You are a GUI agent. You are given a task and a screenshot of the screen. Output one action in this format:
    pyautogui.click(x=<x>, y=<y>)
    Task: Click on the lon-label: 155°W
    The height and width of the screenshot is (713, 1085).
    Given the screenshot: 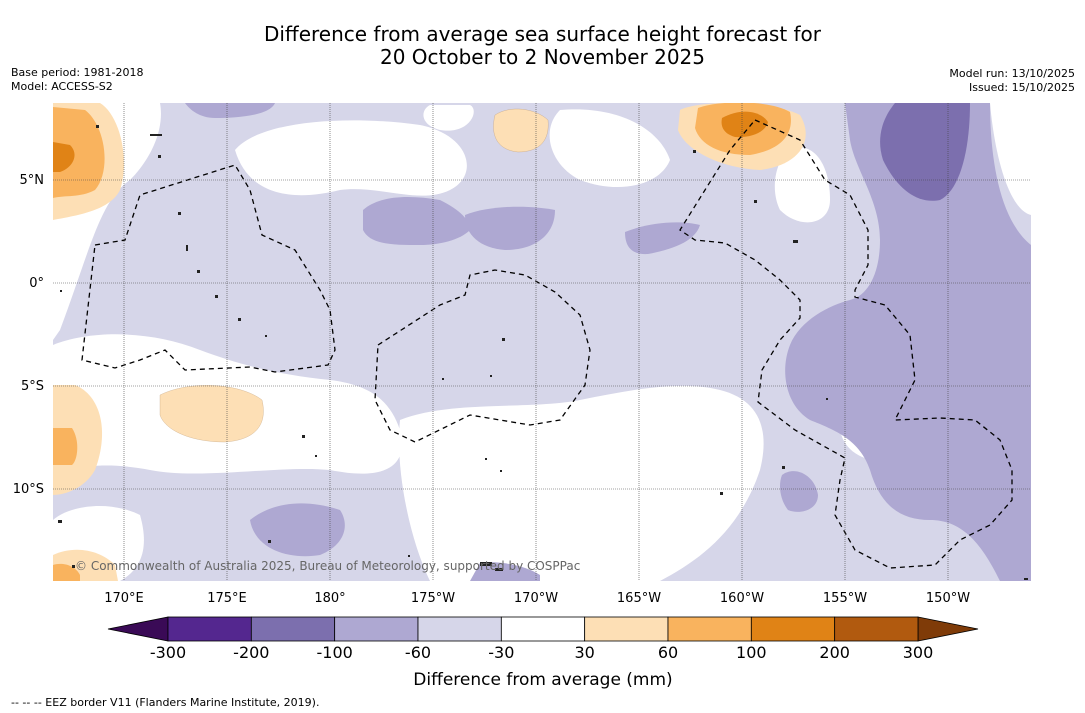 What is the action you would take?
    pyautogui.click(x=845, y=598)
    